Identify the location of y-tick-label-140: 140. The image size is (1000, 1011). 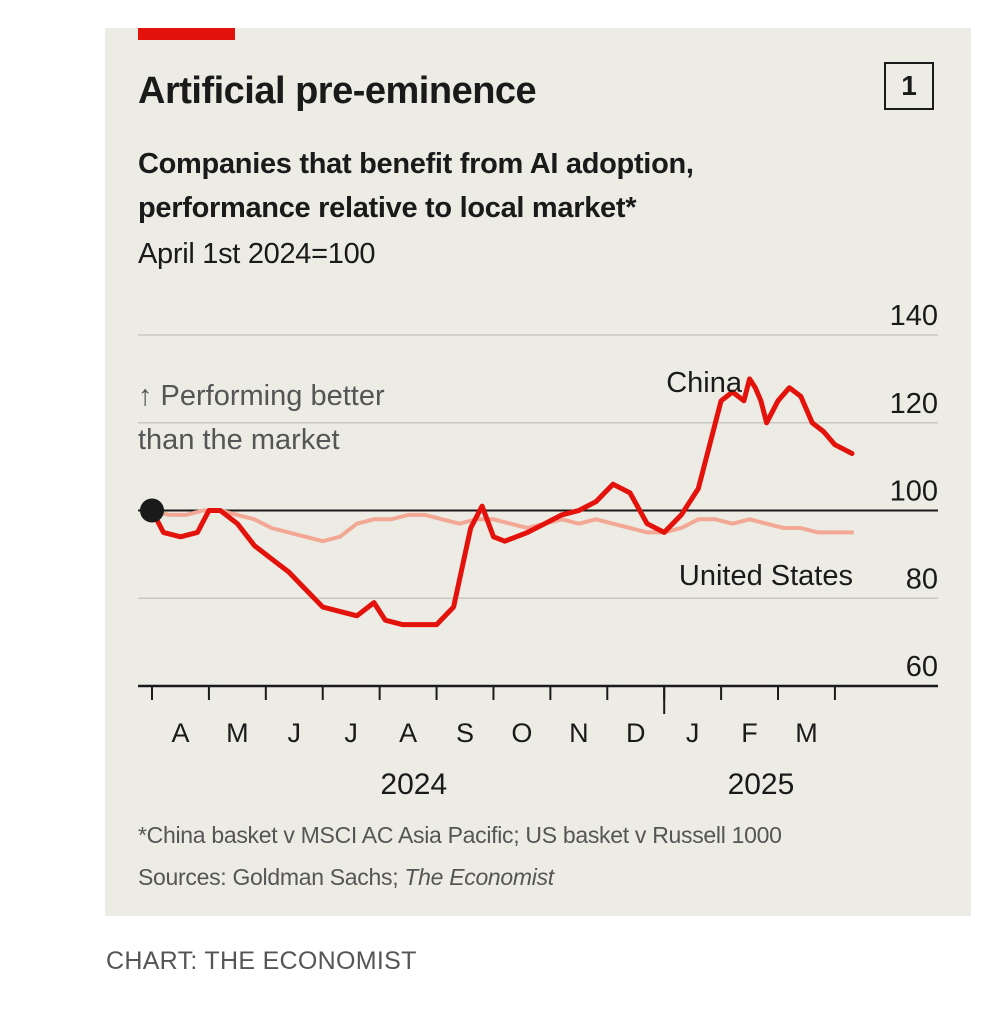
(914, 316).